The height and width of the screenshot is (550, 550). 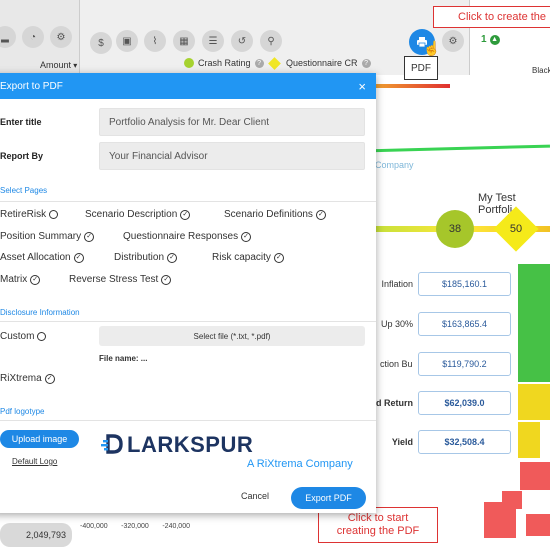 What do you see at coordinates (241, 257) in the screenshot?
I see `page-option-label: Risk capacity` at bounding box center [241, 257].